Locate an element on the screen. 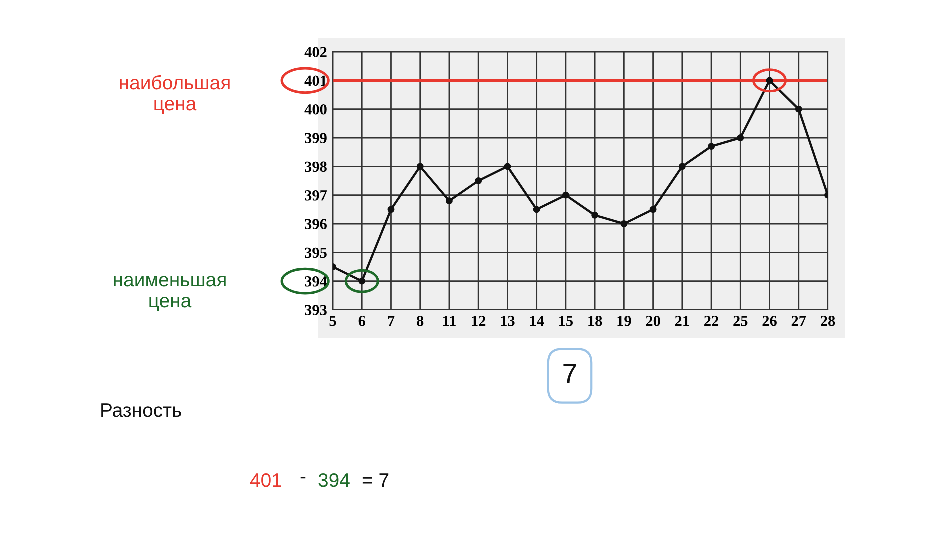  x-tick-label: 12 is located at coordinates (479, 321).